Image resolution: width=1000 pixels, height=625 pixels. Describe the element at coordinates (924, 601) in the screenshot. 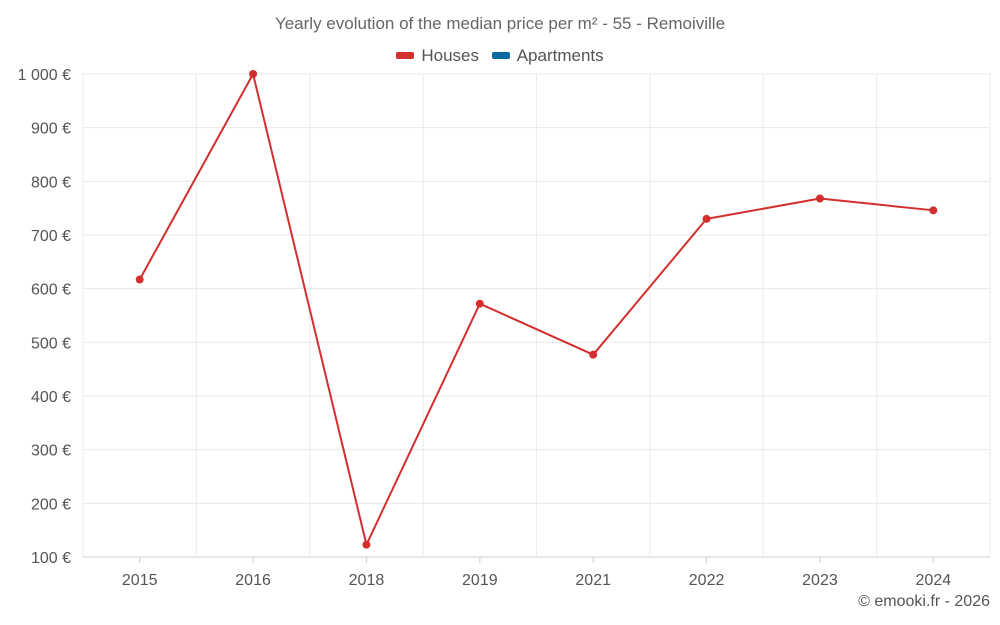

I see `credit-text: © emooki.fr - 2026` at that location.